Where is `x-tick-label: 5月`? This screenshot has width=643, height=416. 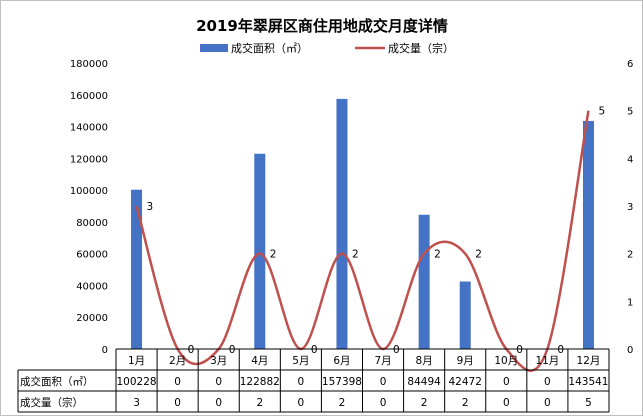 x-tick-label: 5月 is located at coordinates (300, 361).